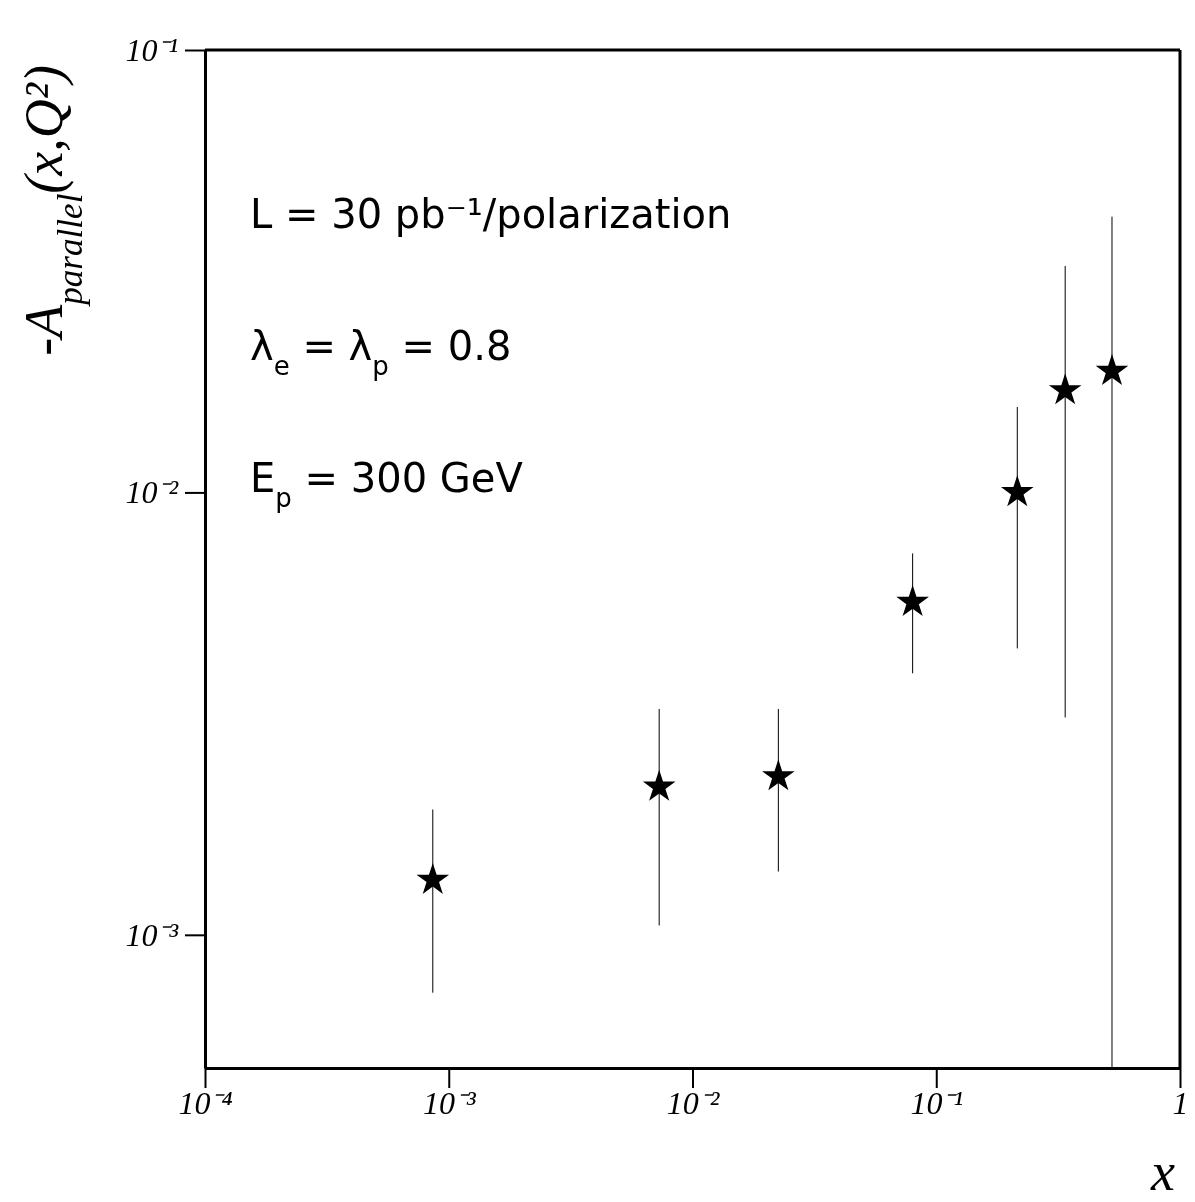 This screenshot has width=1195, height=1202. I want to click on x-tick-label: 10⁻³, so click(449, 1102).